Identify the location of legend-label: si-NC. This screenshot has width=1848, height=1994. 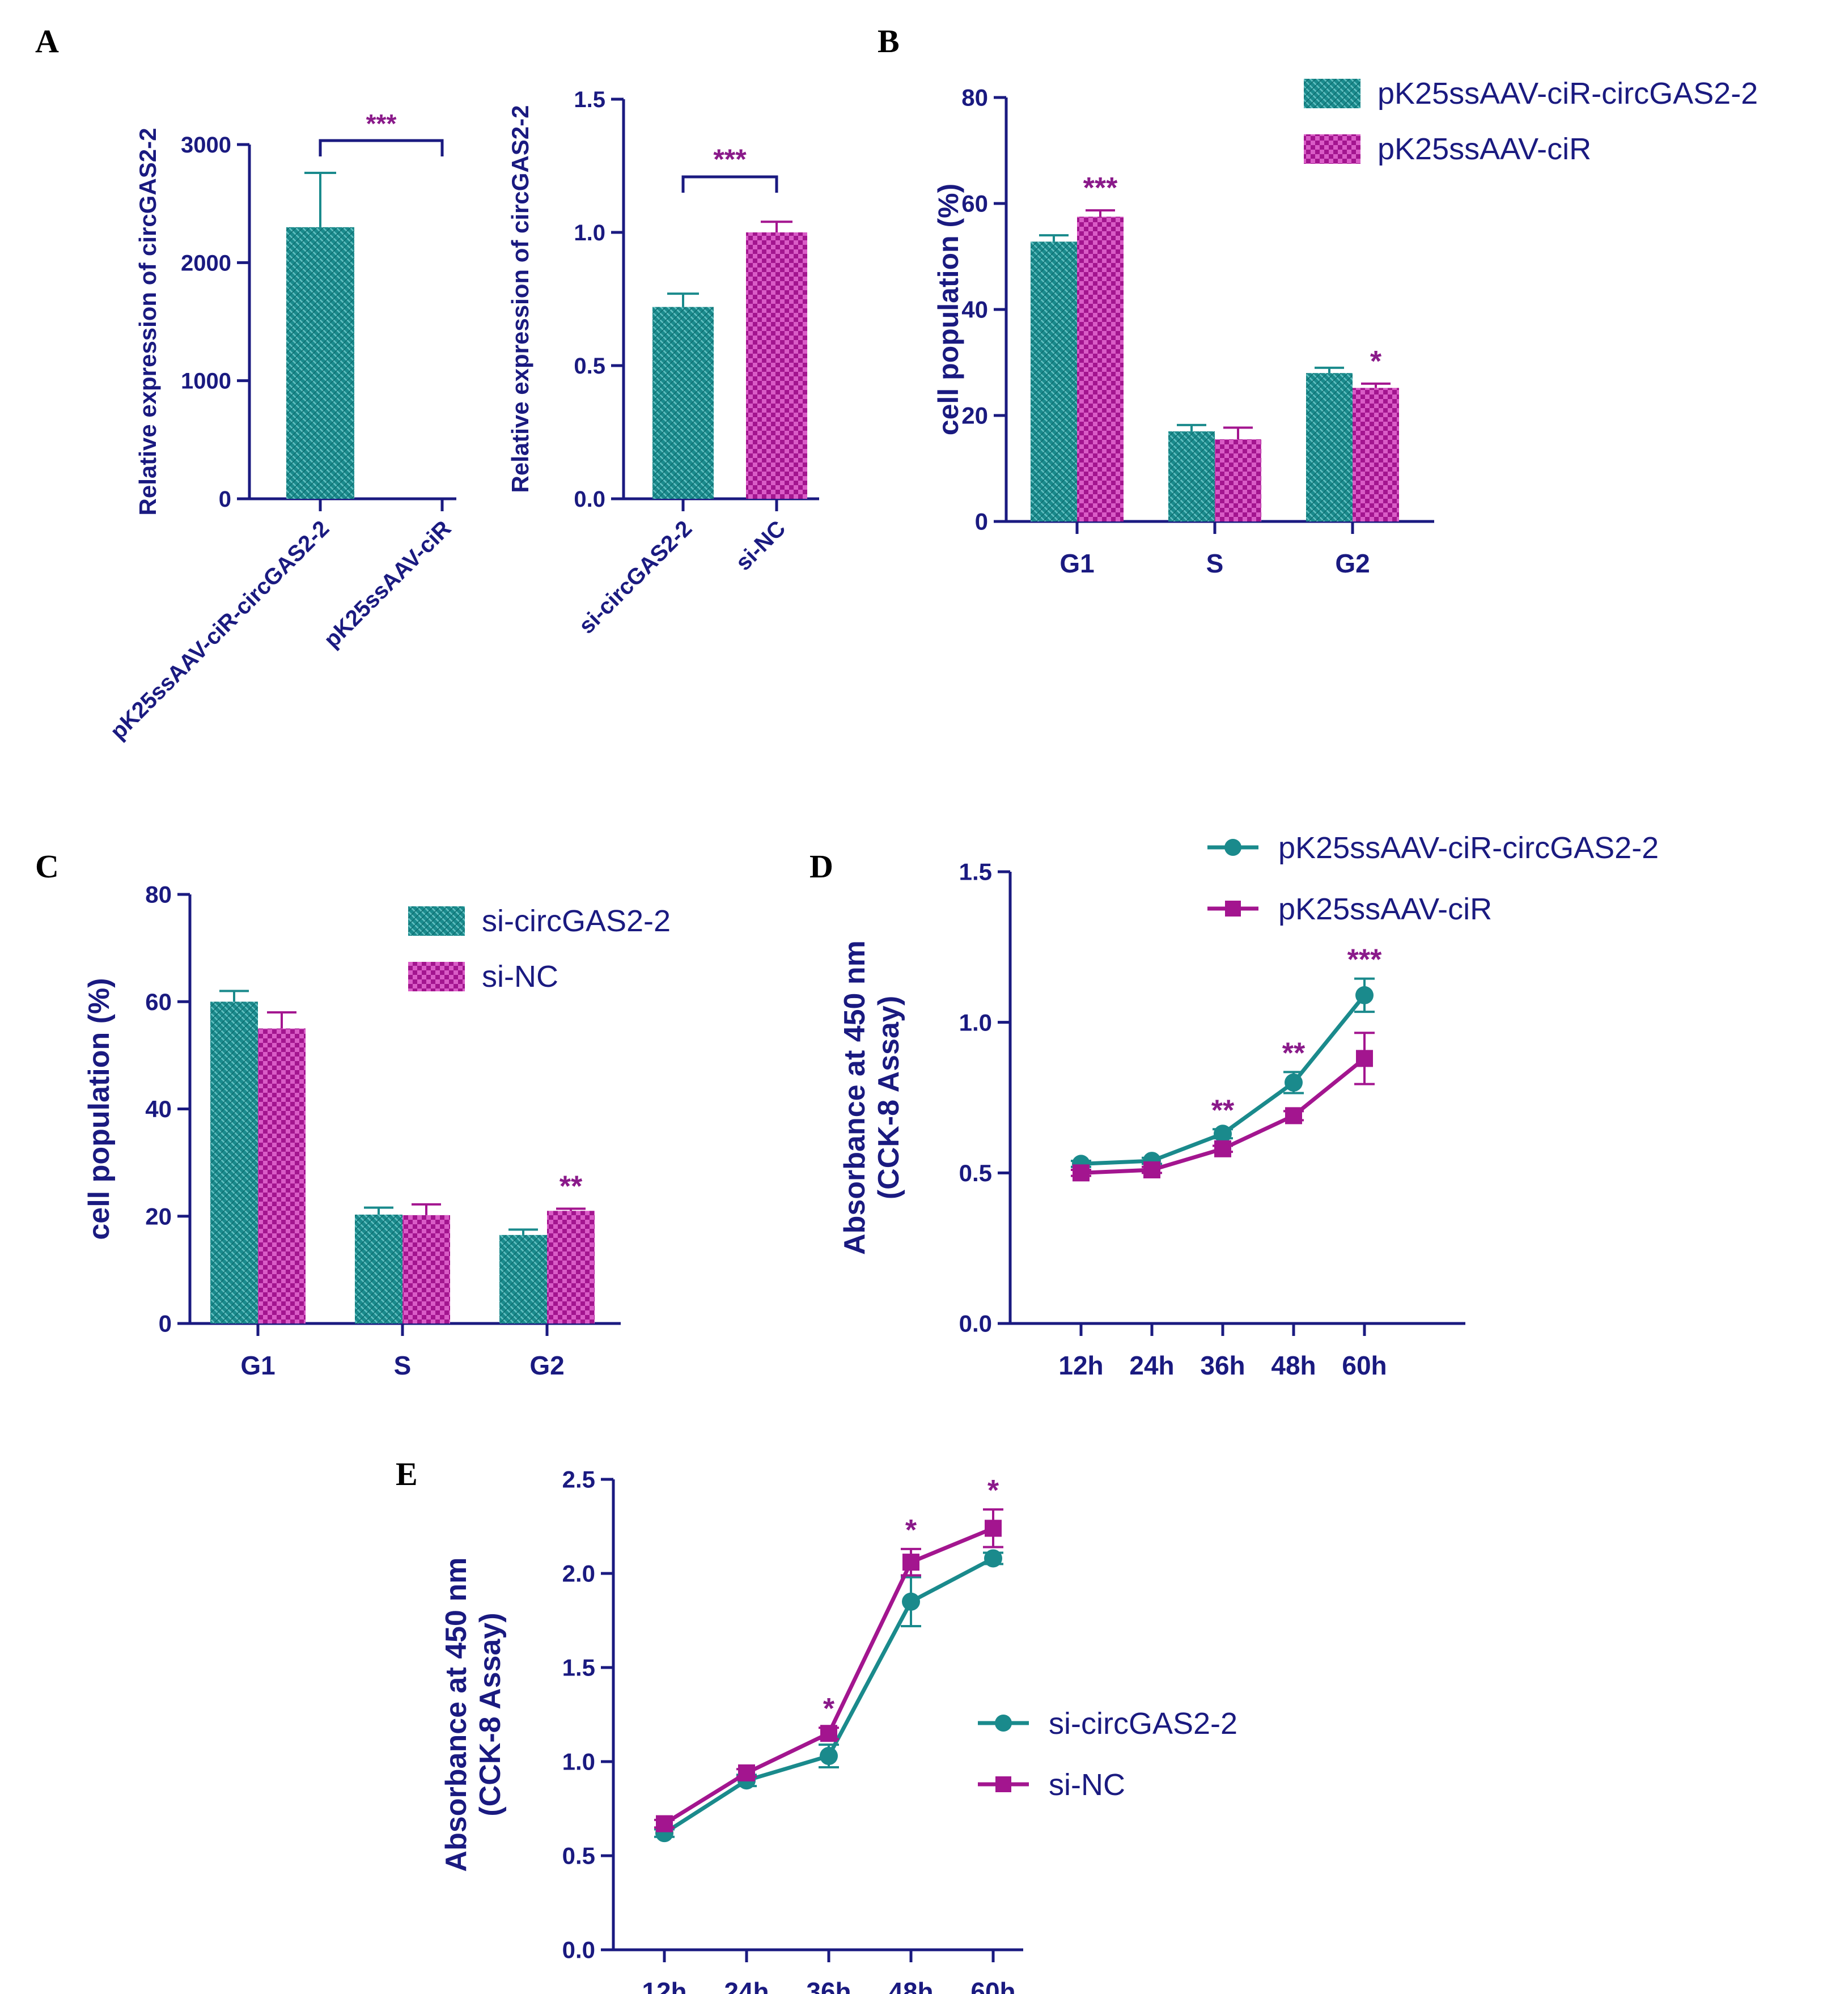
(520, 977).